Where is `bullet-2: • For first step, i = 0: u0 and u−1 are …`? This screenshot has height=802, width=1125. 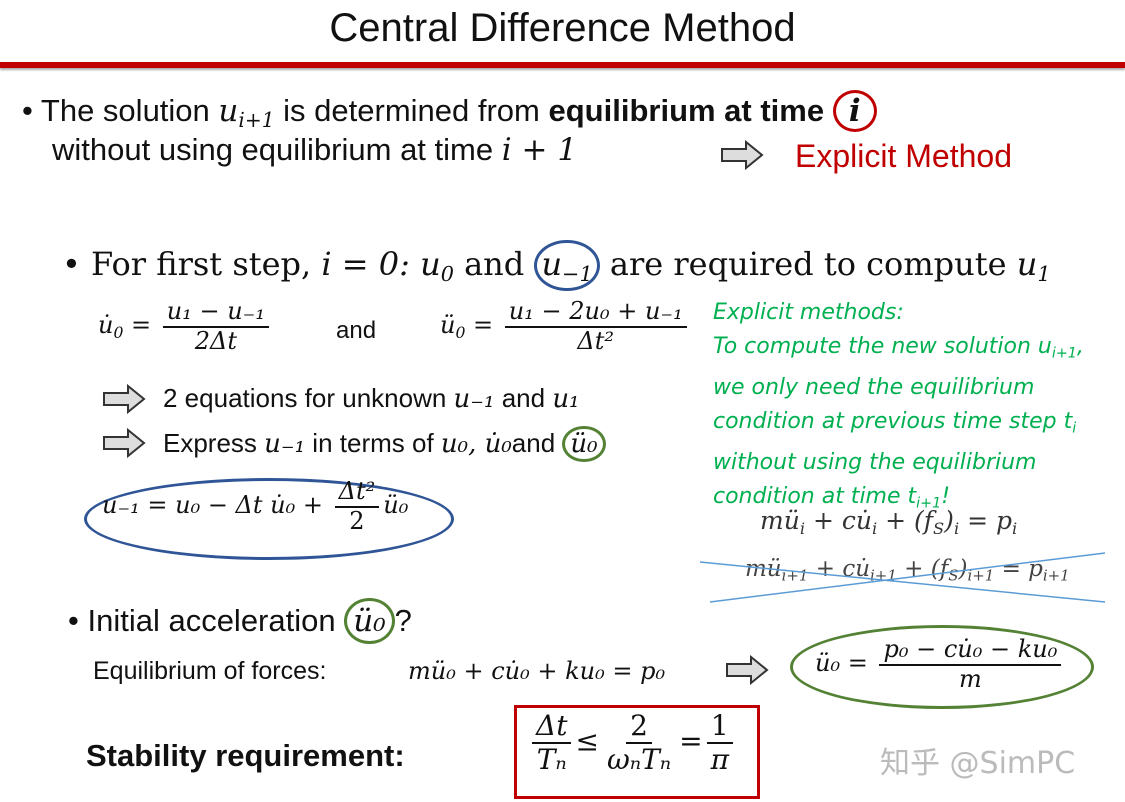
bullet-2: • For first step, i = 0: u0 and u−1 are … is located at coordinates (556, 266).